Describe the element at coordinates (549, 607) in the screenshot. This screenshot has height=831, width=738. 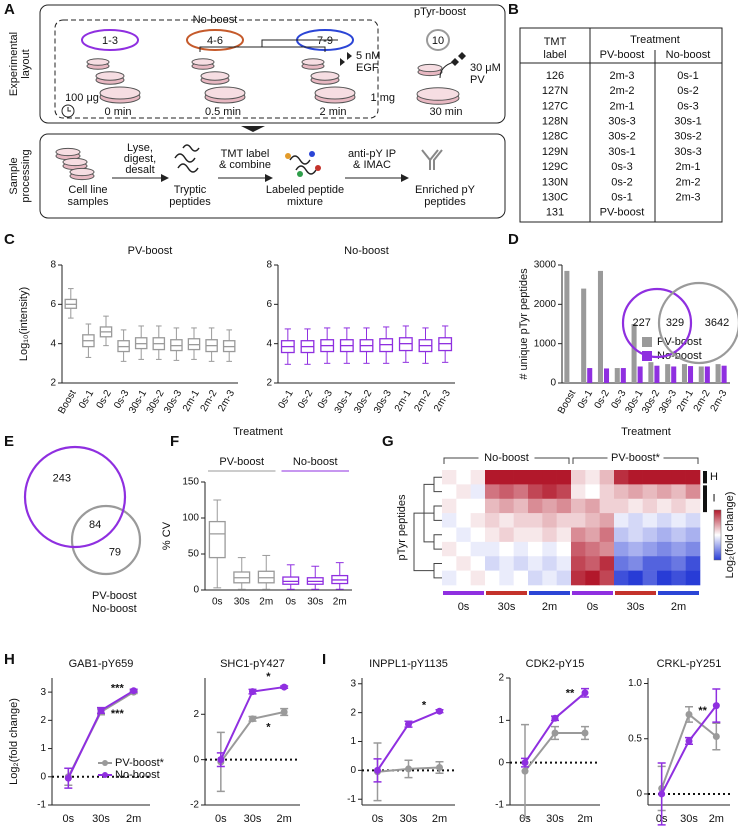
I see `column-group-label: 2m` at that location.